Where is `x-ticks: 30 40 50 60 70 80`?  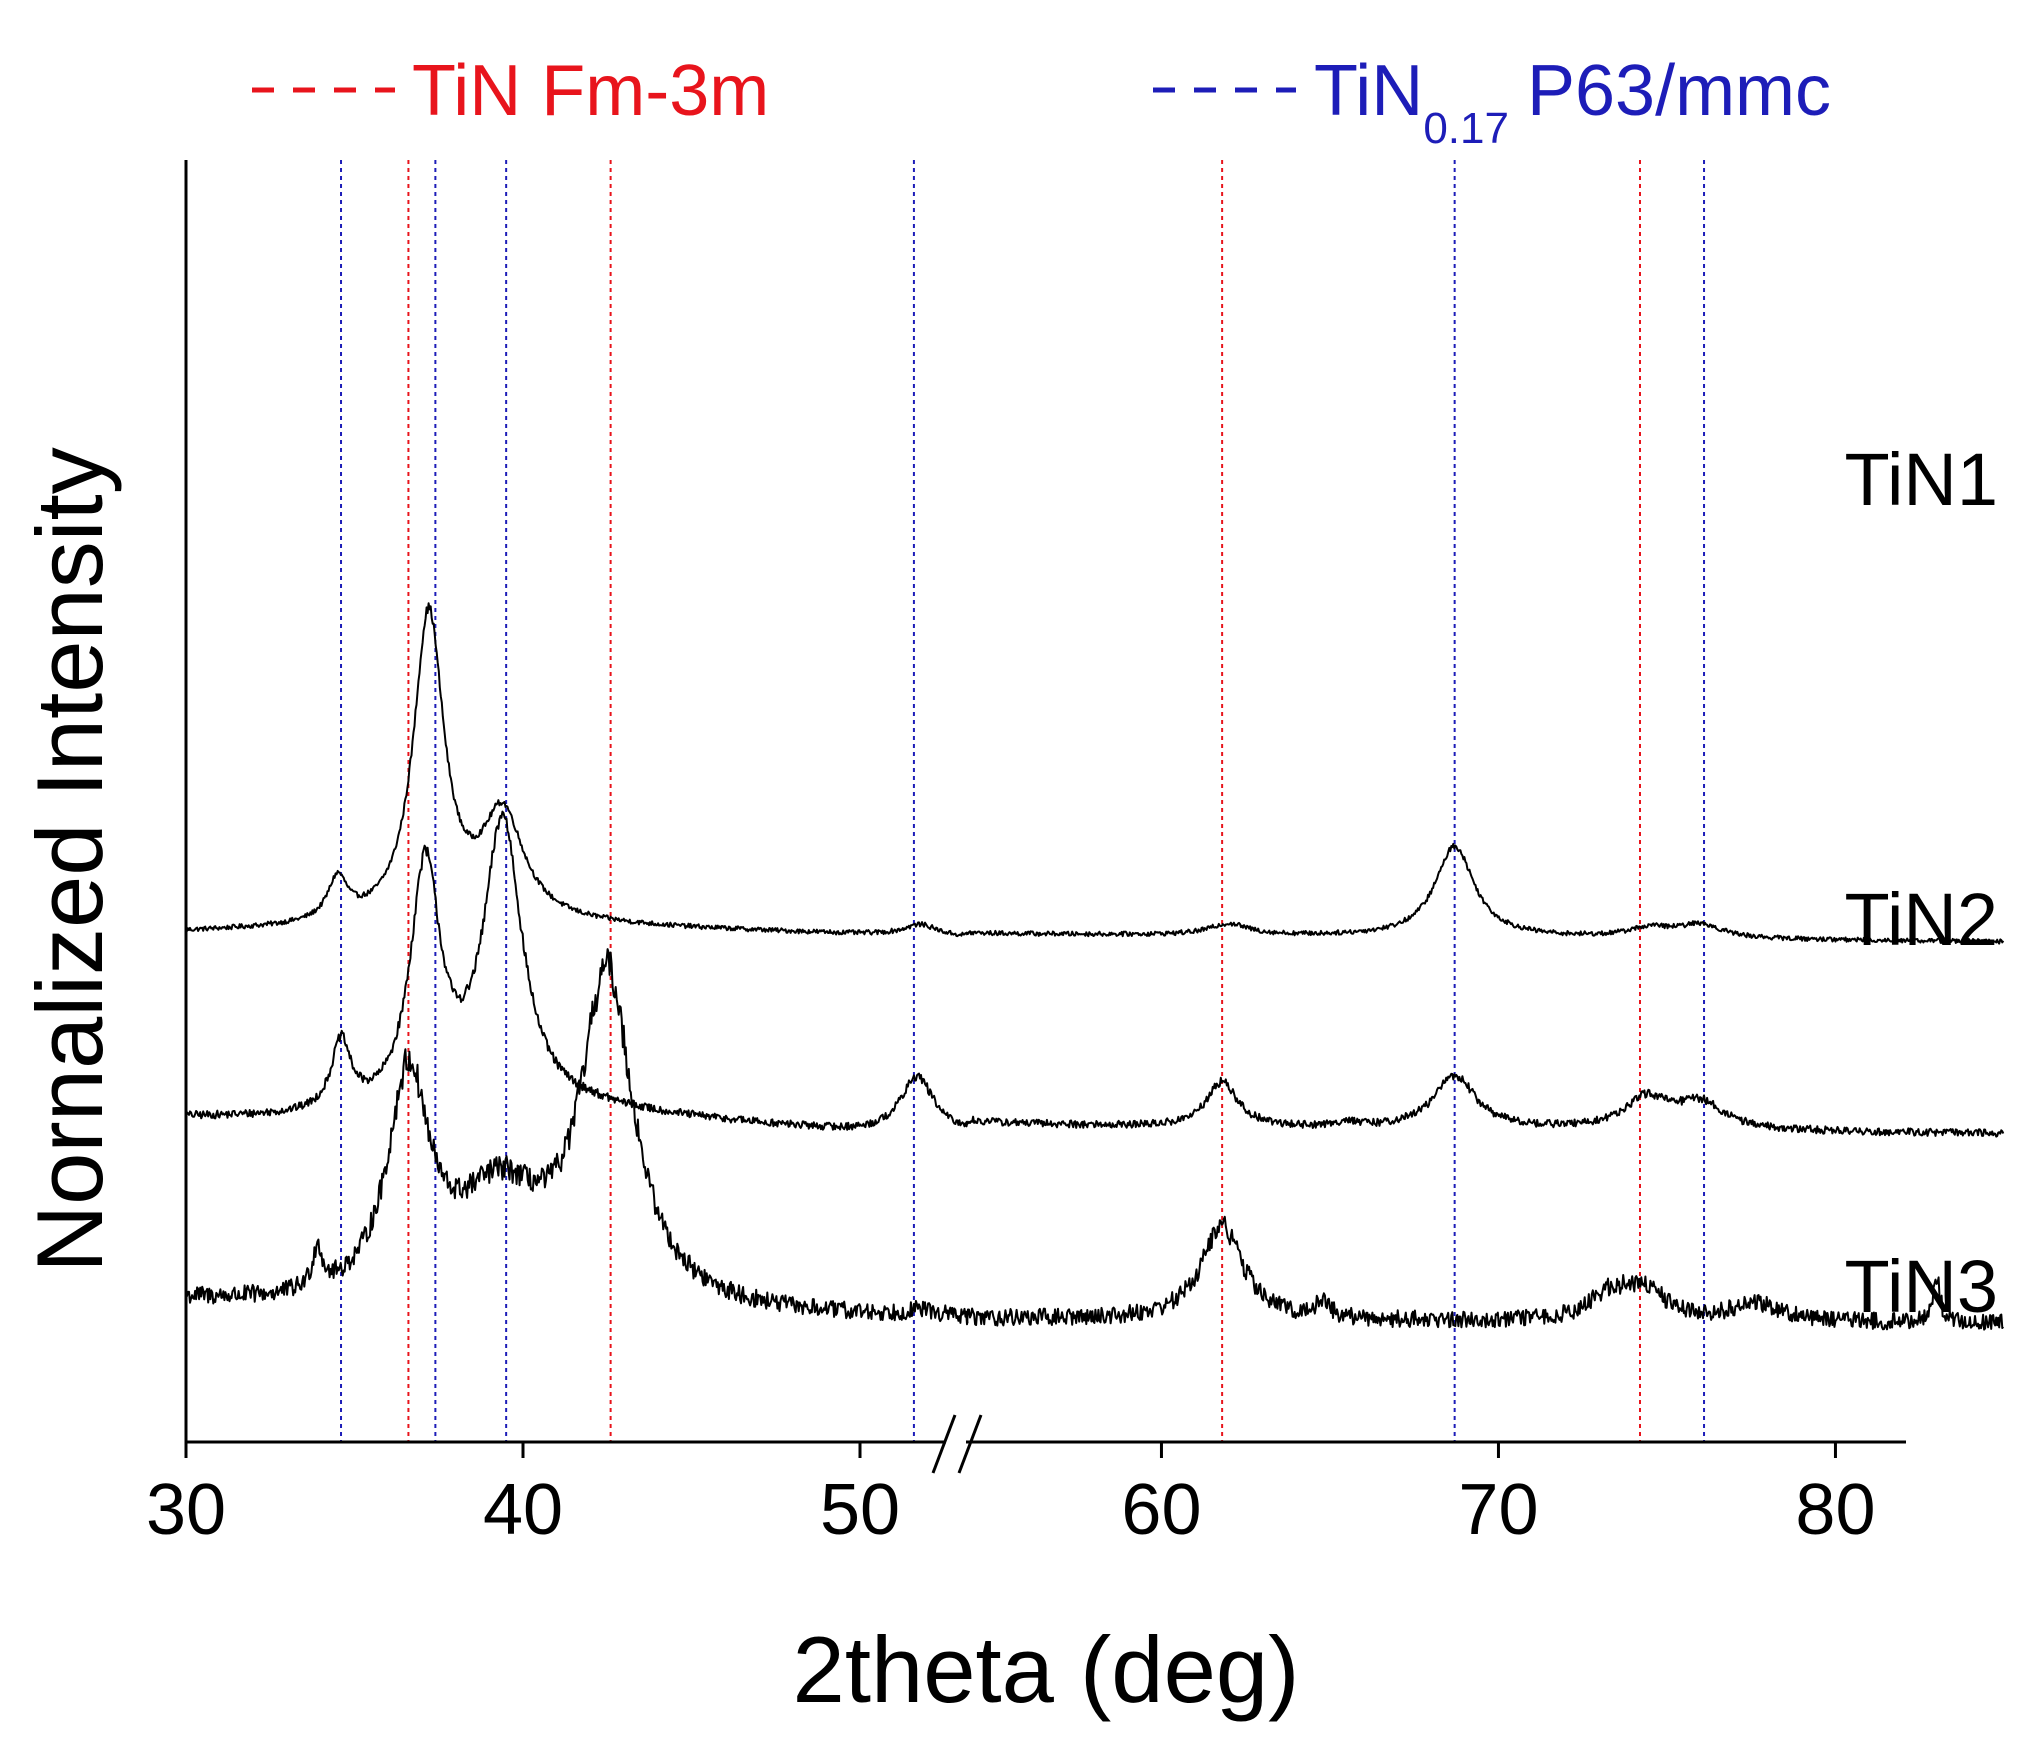
x-ticks: 30 40 50 60 70 80 is located at coordinates (1011, 1496).